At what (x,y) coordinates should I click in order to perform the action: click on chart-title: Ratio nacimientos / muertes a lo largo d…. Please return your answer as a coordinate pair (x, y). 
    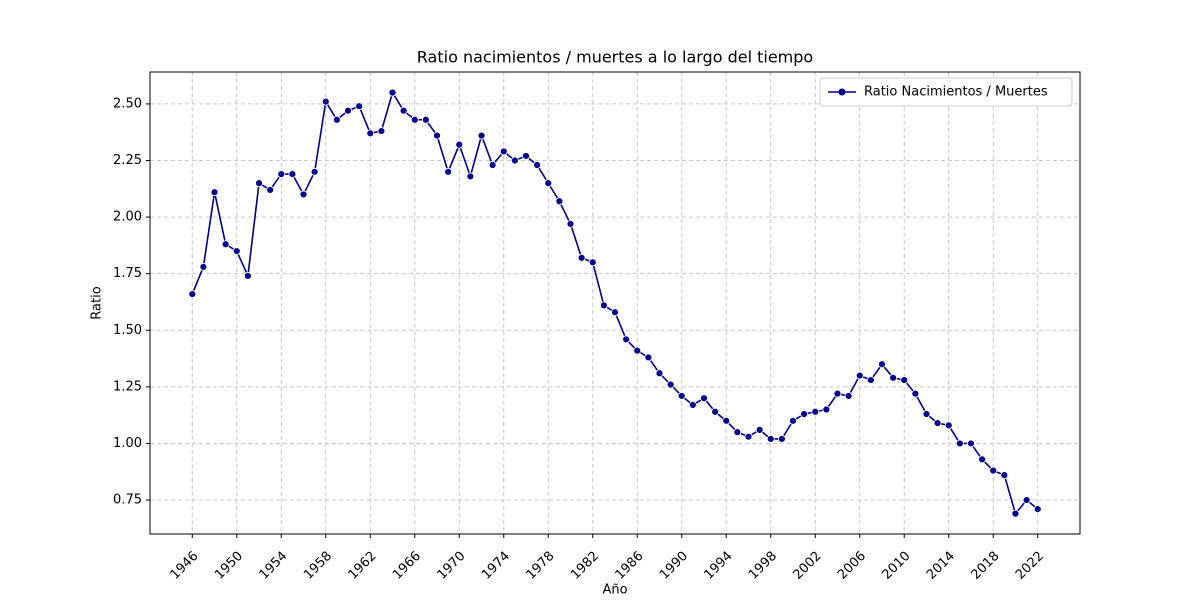
    Looking at the image, I should click on (615, 57).